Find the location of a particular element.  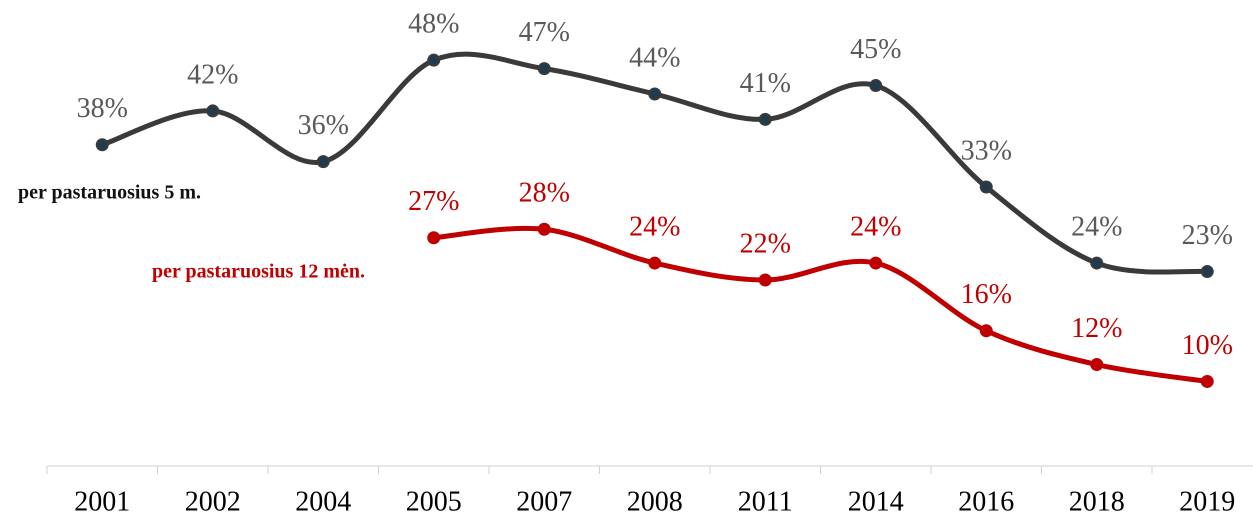

x-tick-label: 2016 is located at coordinates (986, 501).